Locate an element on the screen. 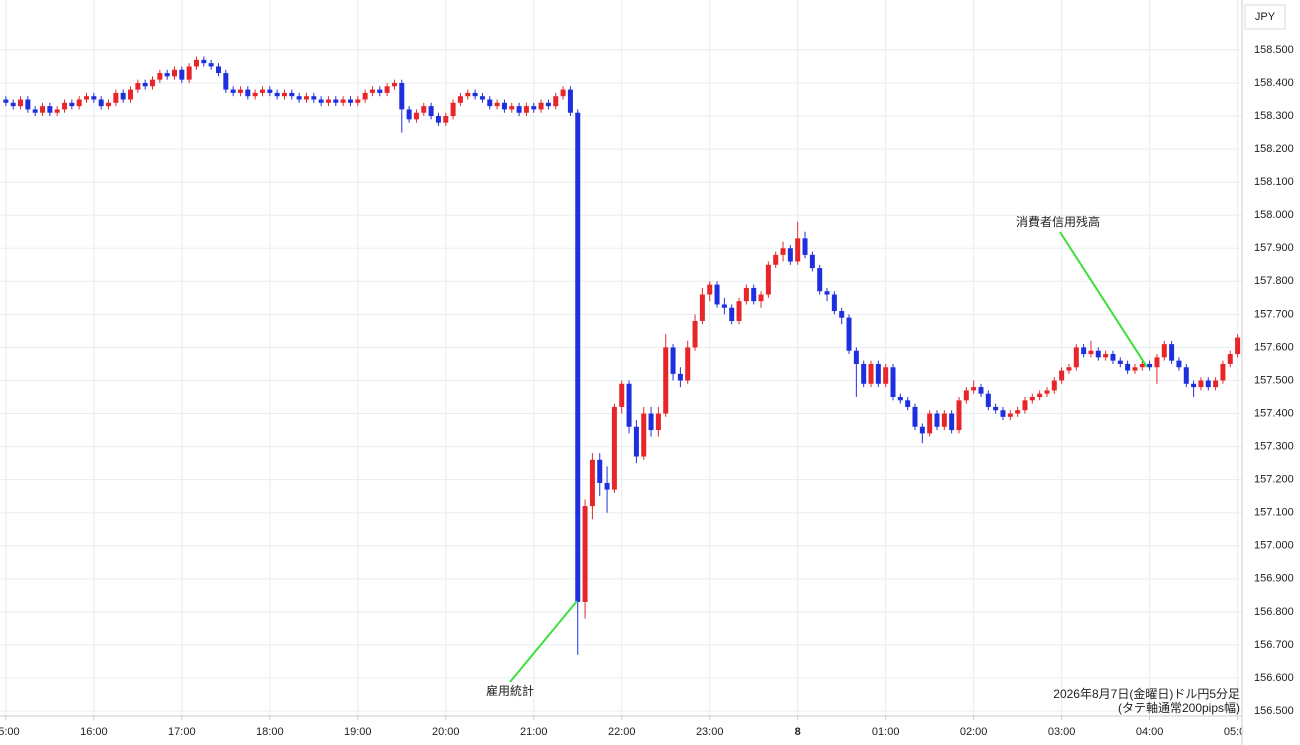 The width and height of the screenshot is (1300, 745). y-tick-label: 158.500 is located at coordinates (1274, 50).